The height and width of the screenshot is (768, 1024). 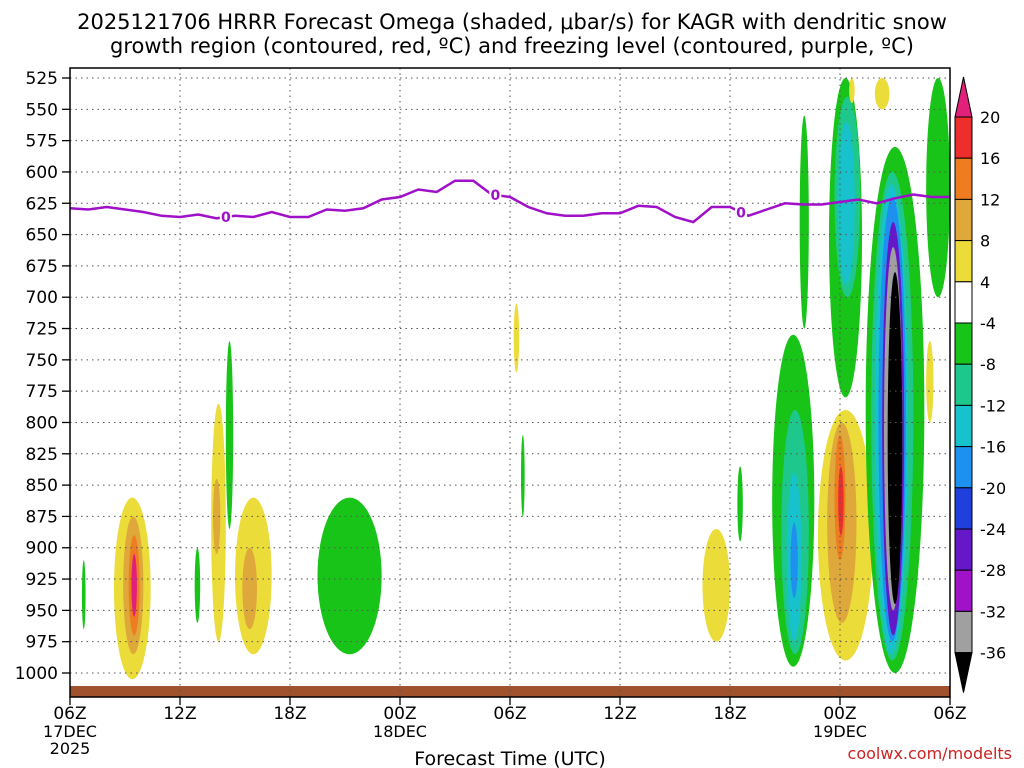 I want to click on date-label: 18DEC, so click(x=400, y=731).